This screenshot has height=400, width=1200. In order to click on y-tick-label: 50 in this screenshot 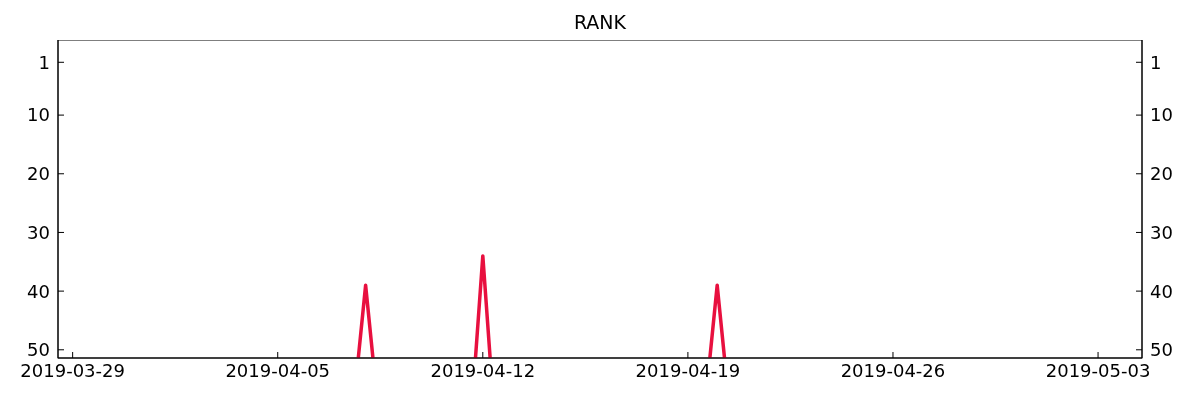, I will do `click(38, 350)`.